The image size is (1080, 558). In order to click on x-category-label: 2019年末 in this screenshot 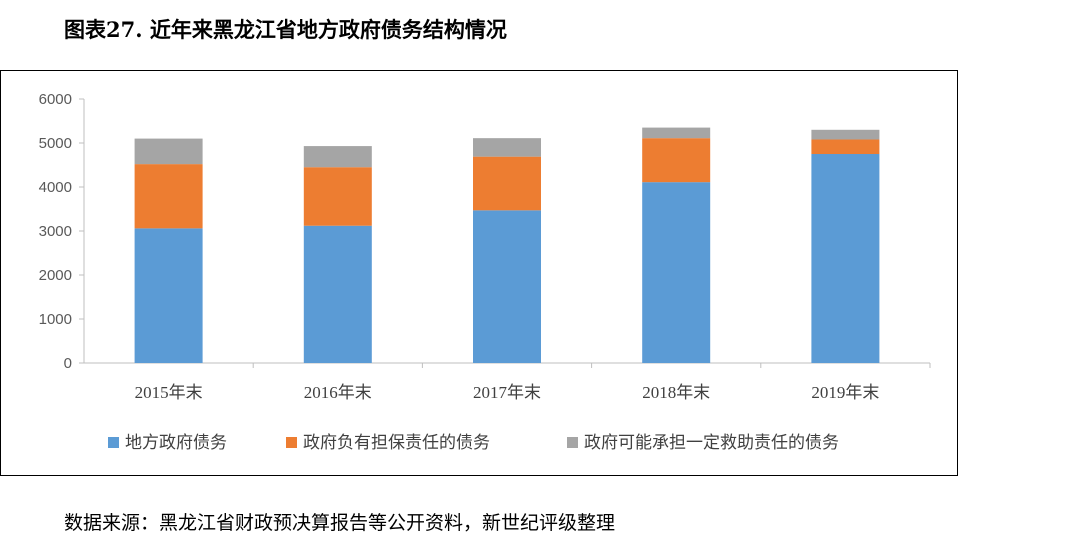, I will do `click(845, 392)`.